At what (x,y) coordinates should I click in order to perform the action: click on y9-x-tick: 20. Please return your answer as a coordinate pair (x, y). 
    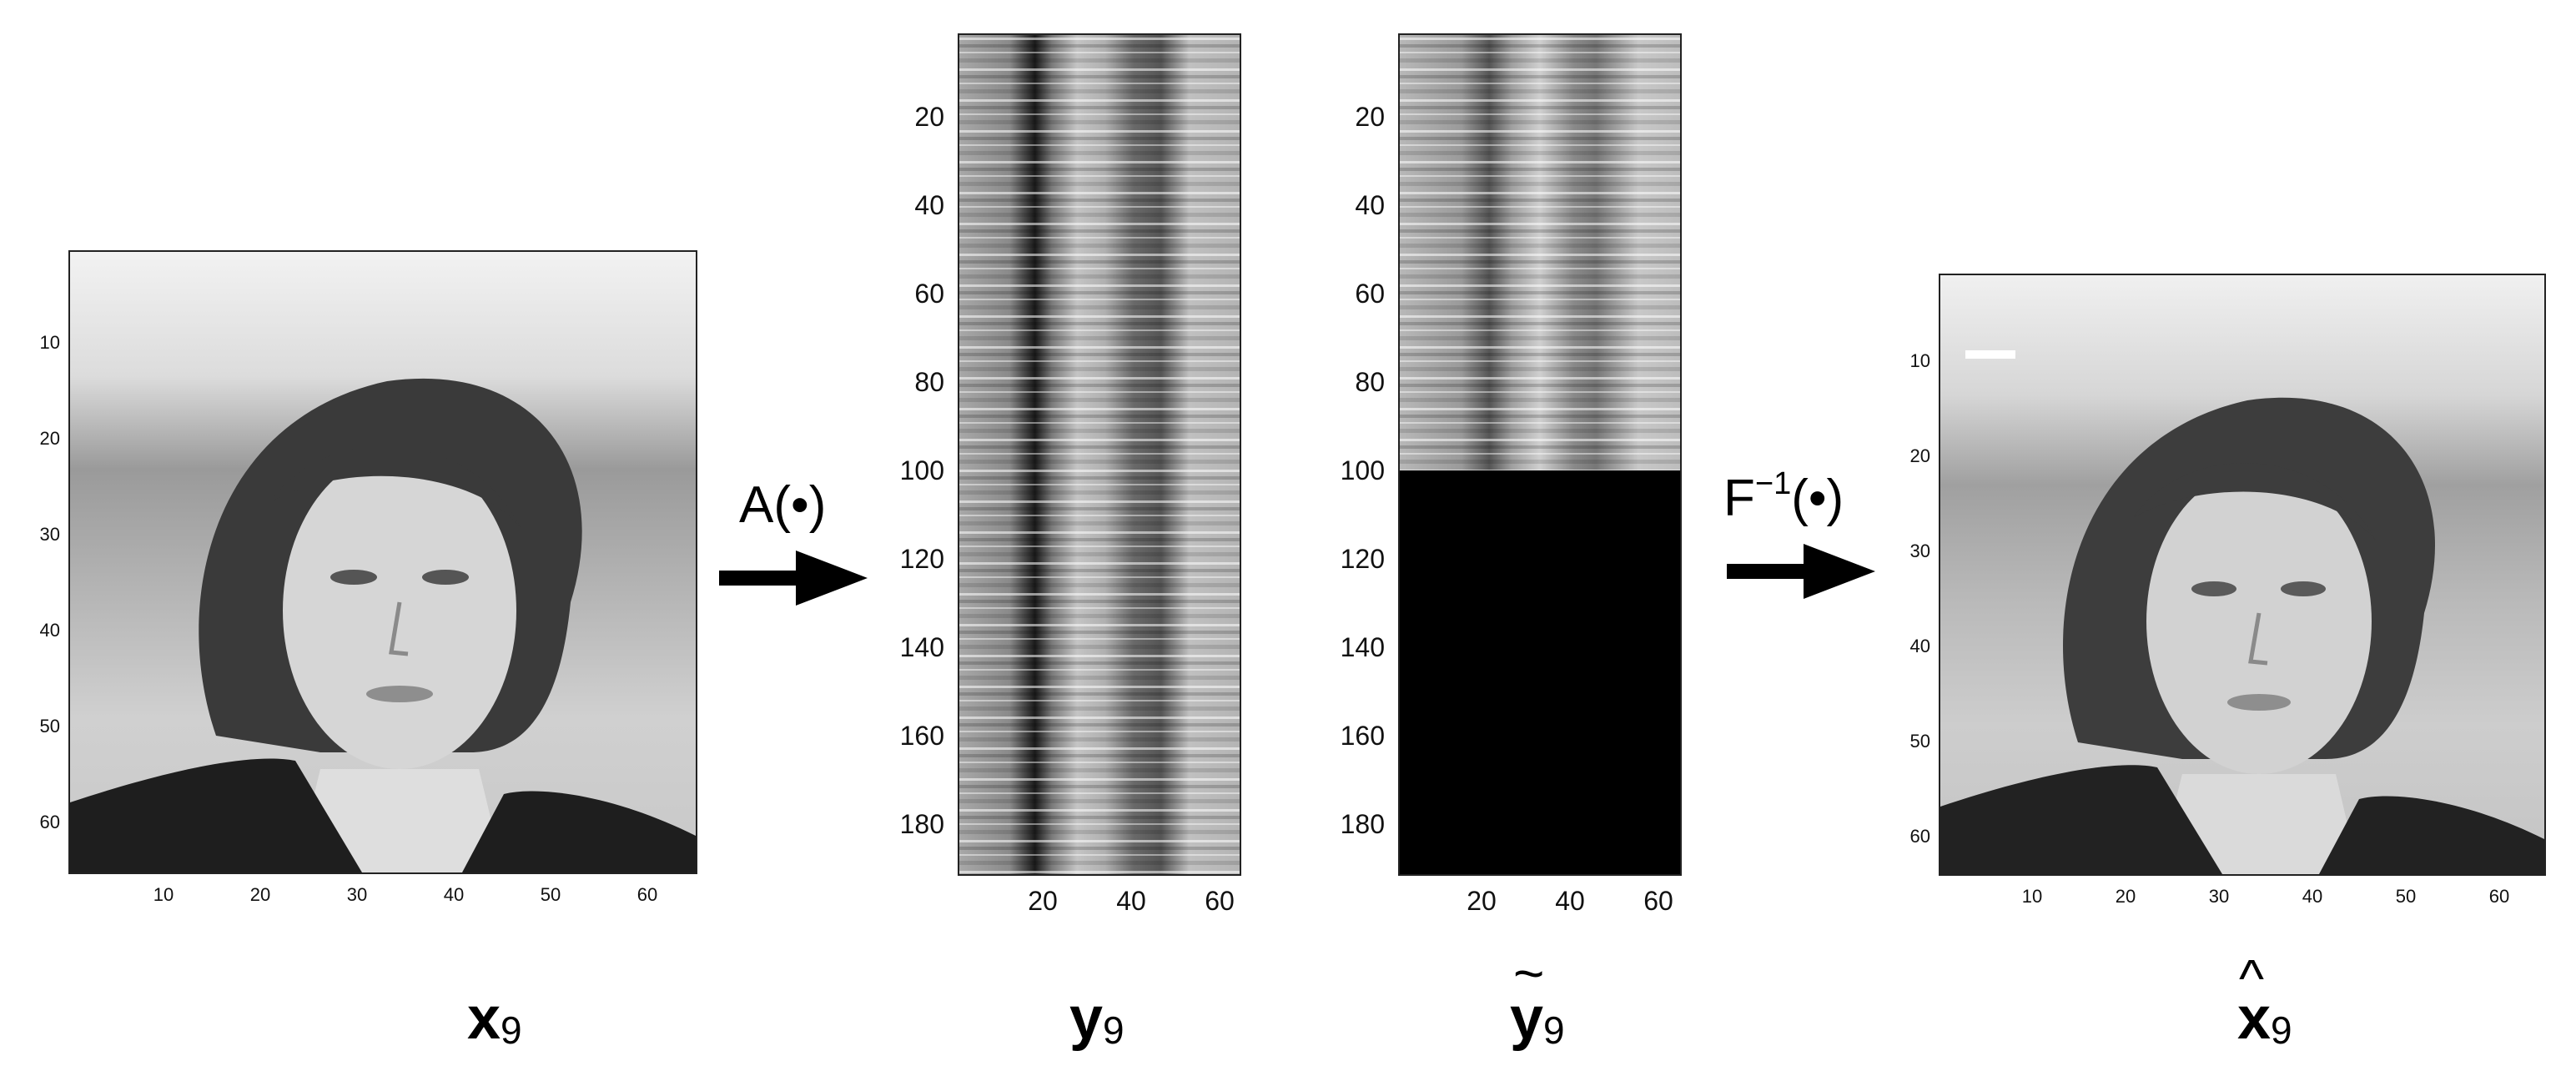
    Looking at the image, I should click on (1043, 901).